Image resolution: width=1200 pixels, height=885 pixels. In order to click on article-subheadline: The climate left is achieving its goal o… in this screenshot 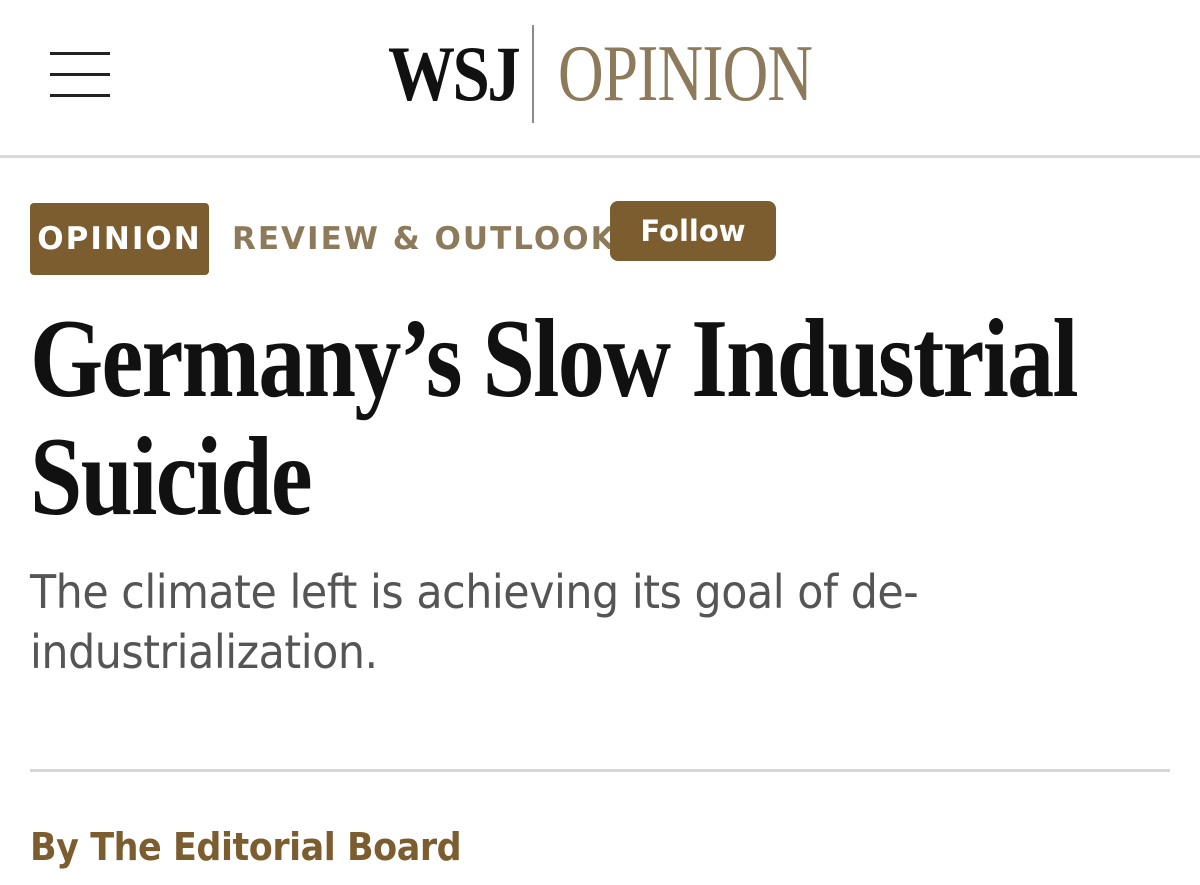, I will do `click(474, 622)`.